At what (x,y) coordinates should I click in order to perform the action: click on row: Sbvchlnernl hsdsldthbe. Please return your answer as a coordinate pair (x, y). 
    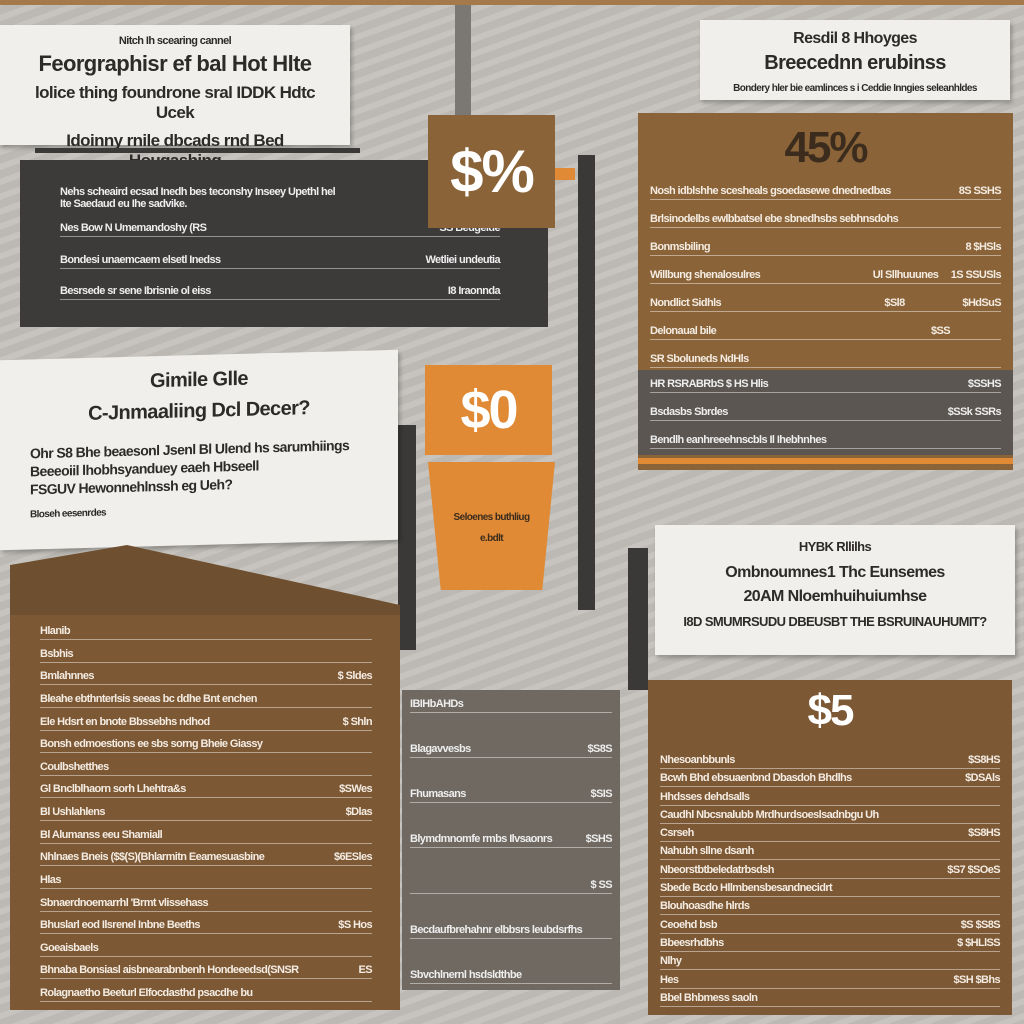
    Looking at the image, I should click on (511, 975).